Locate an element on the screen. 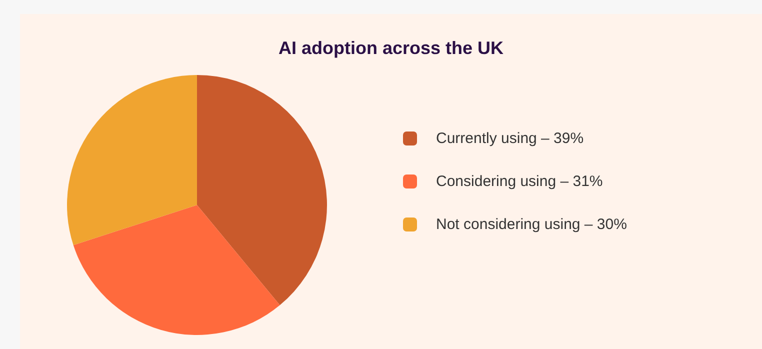  legend-label: Not considering using – 30% is located at coordinates (531, 224).